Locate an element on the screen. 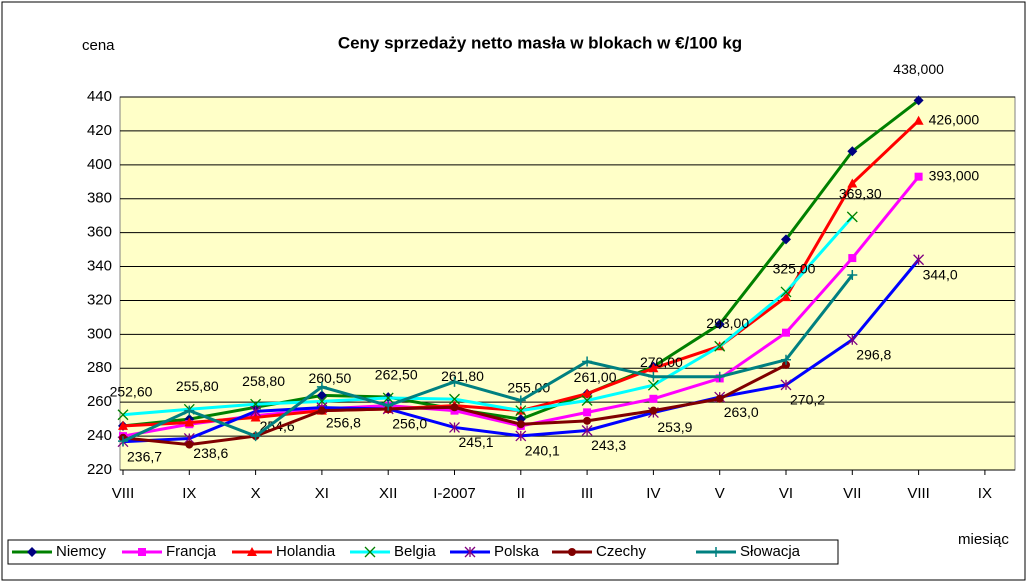 Image resolution: width=1028 pixels, height=588 pixels. y-axis-label: cena is located at coordinates (98, 45).